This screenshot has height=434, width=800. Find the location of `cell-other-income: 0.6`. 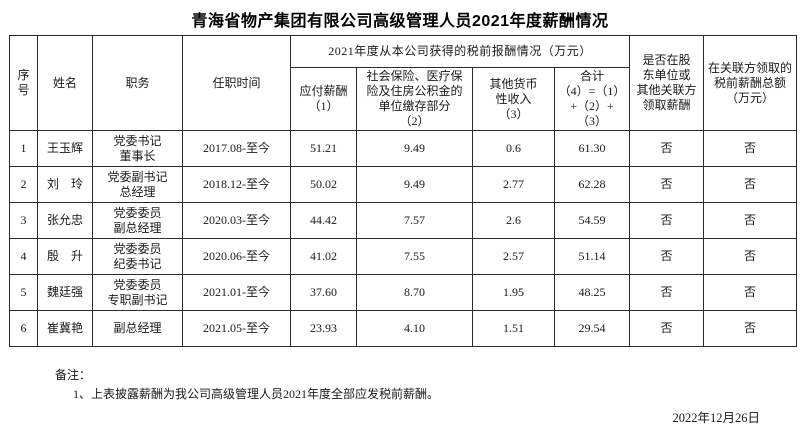

cell-other-income: 0.6 is located at coordinates (513, 148).